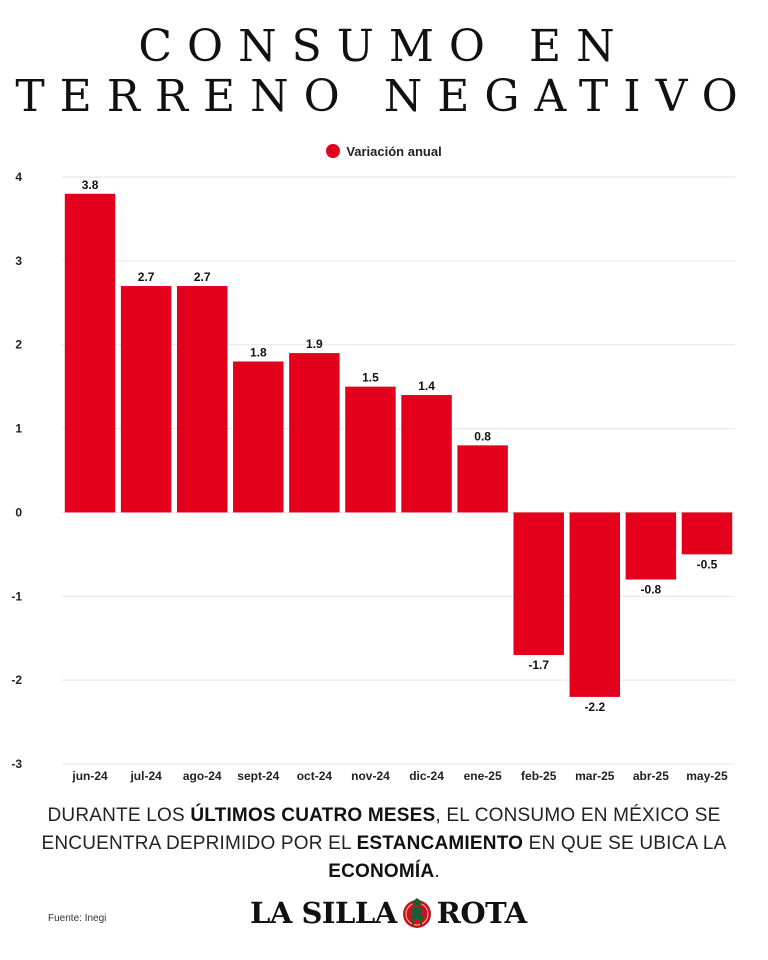 This screenshot has height=960, width=768. Describe the element at coordinates (416, 913) in the screenshot. I see `chair-emblem-icon` at that location.